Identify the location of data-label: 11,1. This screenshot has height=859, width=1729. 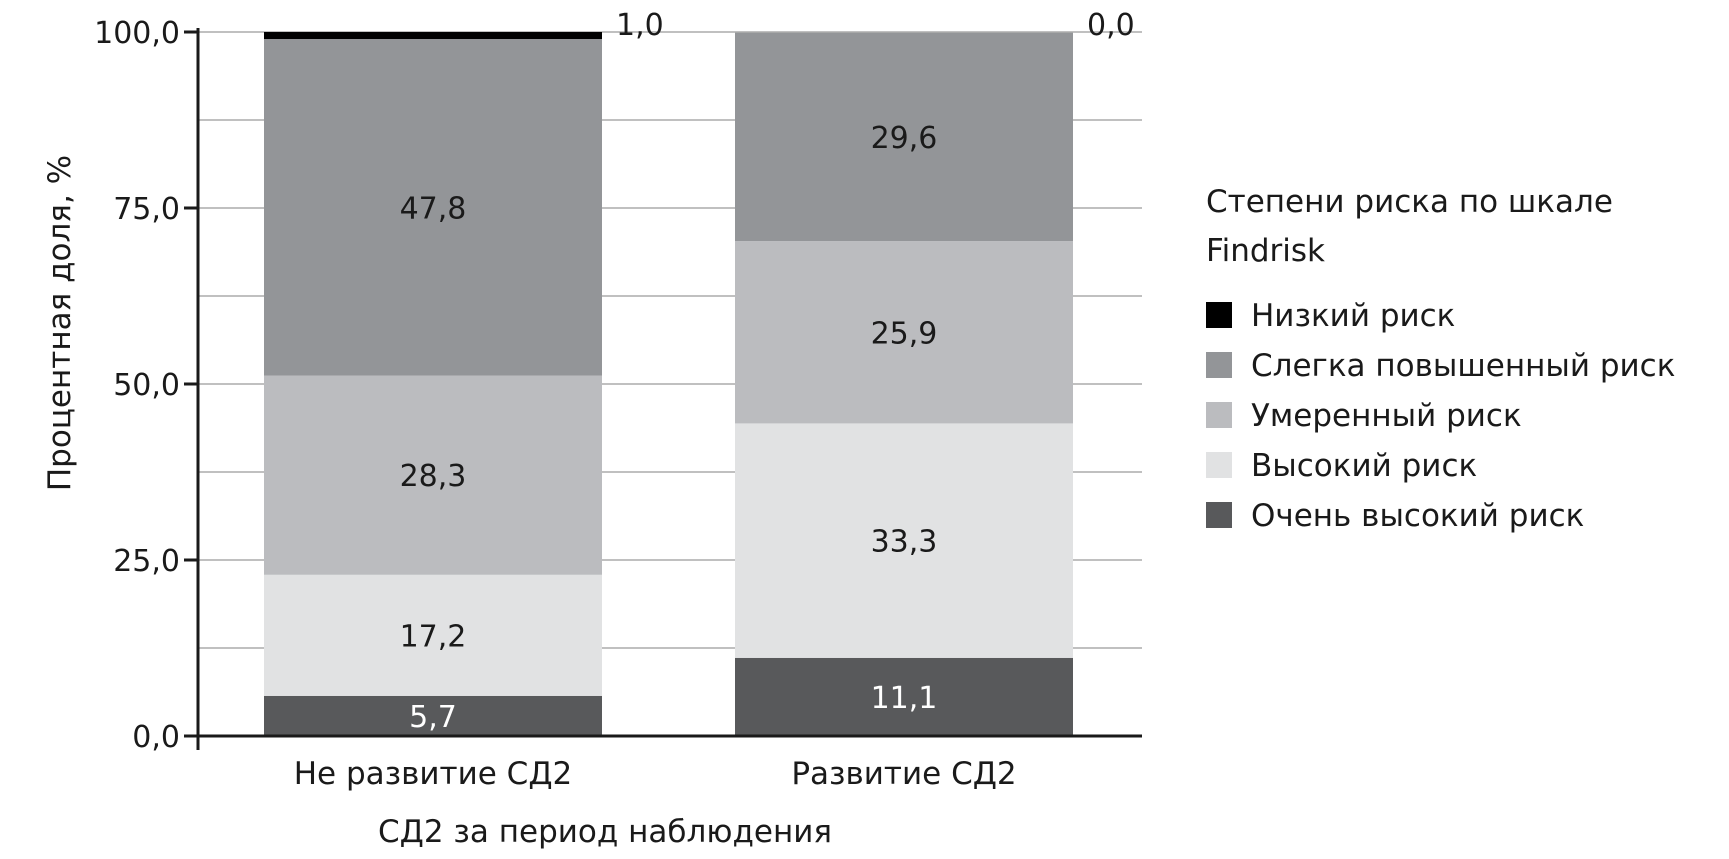
(904, 698).